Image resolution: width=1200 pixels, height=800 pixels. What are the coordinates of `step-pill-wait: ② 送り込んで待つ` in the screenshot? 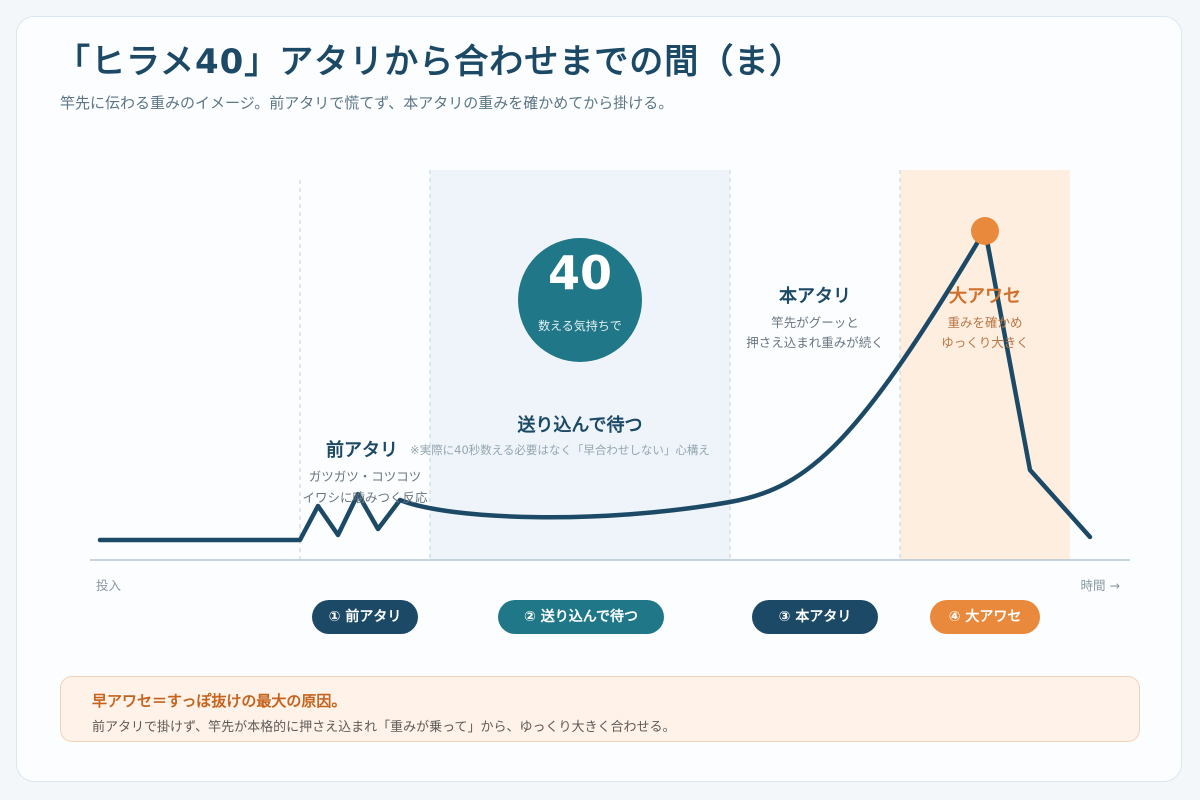 It's located at (581, 617).